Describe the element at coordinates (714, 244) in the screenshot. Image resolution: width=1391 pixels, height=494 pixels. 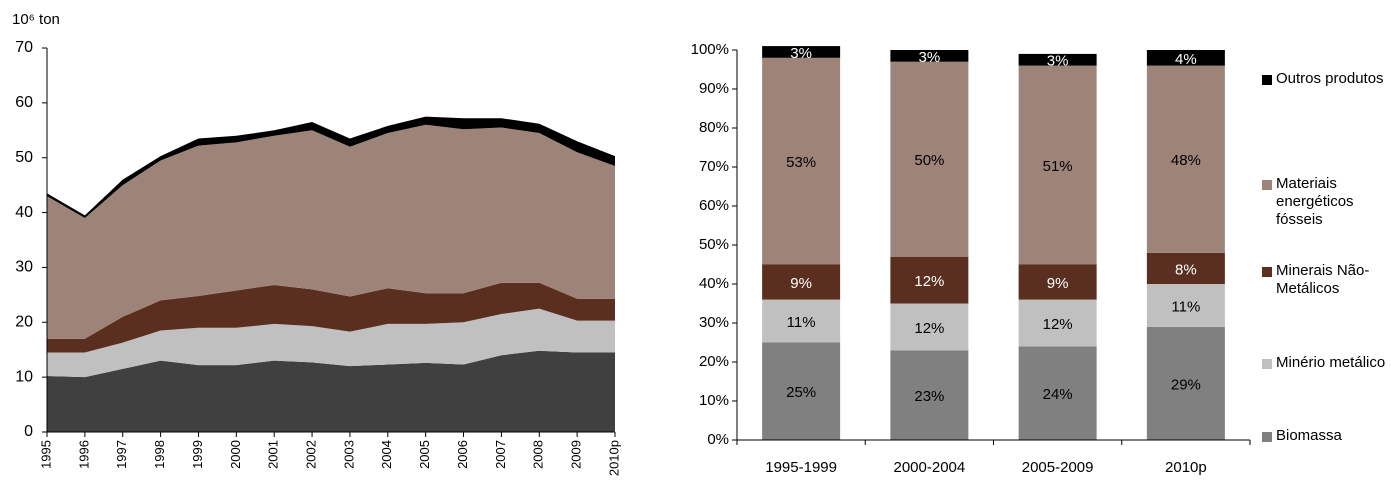
I see `y-tick-label: 50%` at that location.